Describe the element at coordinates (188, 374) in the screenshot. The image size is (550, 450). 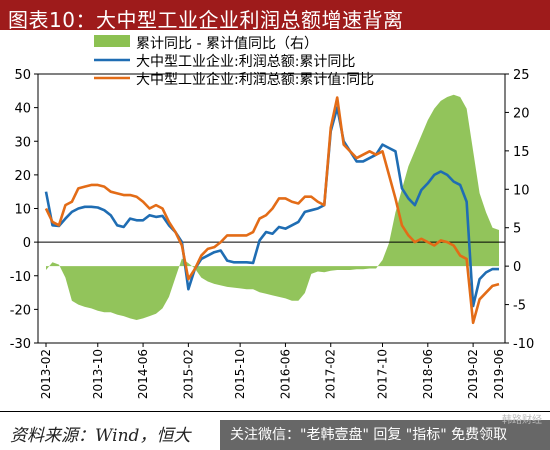
I see `x-tick-label: 2015-02` at that location.